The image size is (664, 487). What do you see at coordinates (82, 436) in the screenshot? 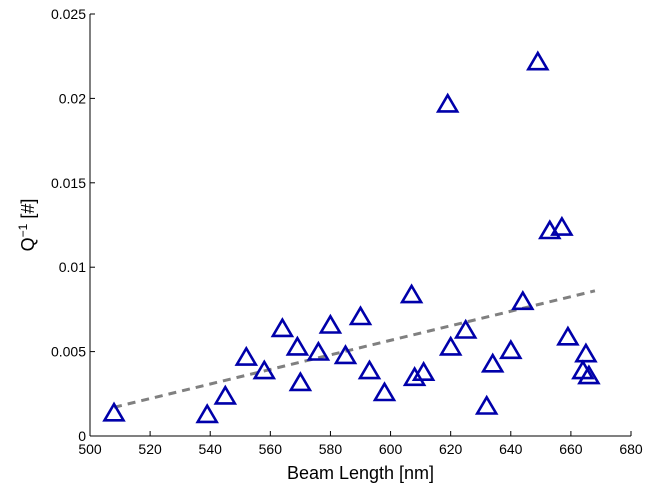
I see `y-tick-label: 0` at bounding box center [82, 436].